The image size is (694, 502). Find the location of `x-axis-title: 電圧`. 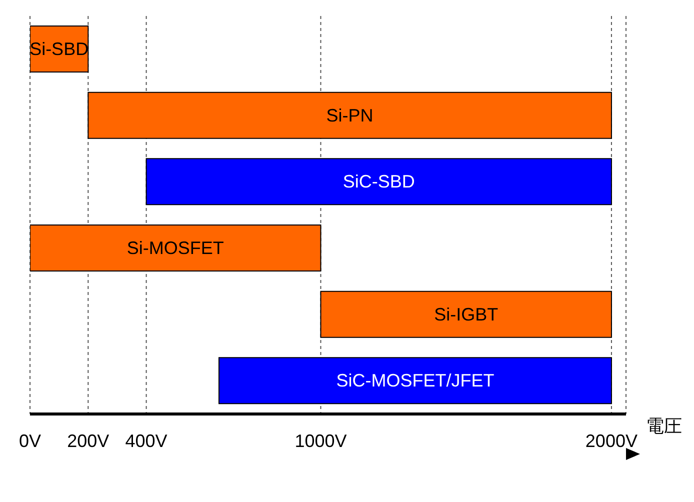

x-axis-title: 電圧 is located at coordinates (664, 426).